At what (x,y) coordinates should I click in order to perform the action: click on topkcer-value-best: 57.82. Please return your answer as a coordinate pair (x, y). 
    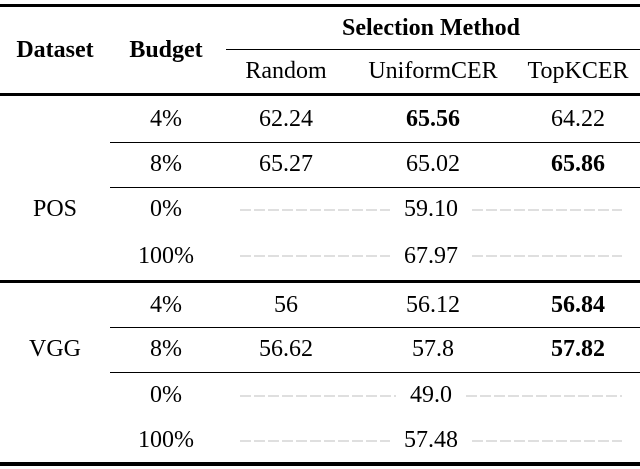
    Looking at the image, I should click on (578, 349).